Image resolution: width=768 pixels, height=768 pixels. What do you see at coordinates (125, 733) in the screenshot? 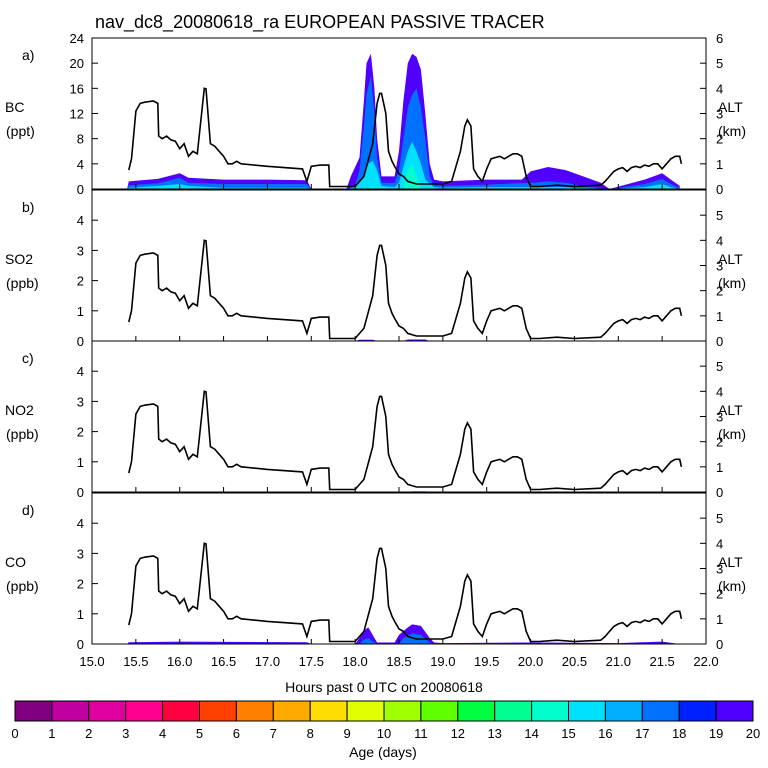
I see `colorbar-tick-label: 3` at bounding box center [125, 733].